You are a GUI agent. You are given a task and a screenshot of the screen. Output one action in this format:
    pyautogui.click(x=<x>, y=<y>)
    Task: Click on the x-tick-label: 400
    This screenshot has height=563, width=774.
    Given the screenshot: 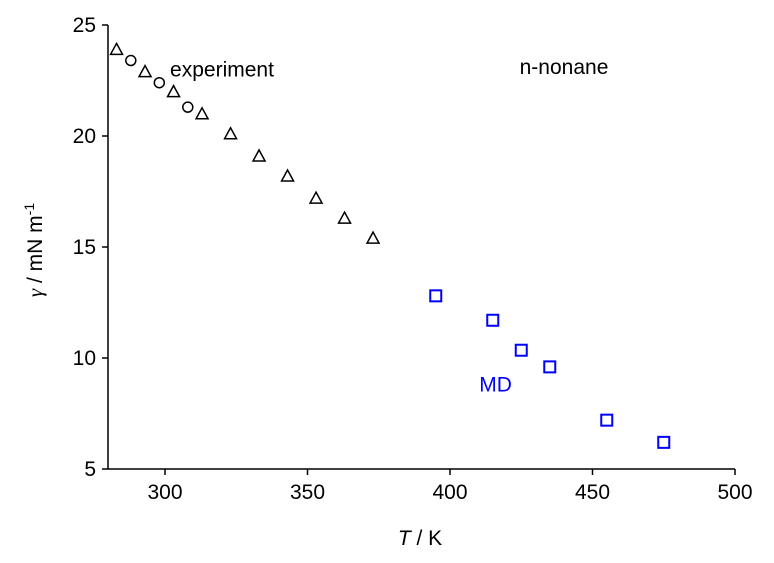 What is the action you would take?
    pyautogui.click(x=449, y=492)
    